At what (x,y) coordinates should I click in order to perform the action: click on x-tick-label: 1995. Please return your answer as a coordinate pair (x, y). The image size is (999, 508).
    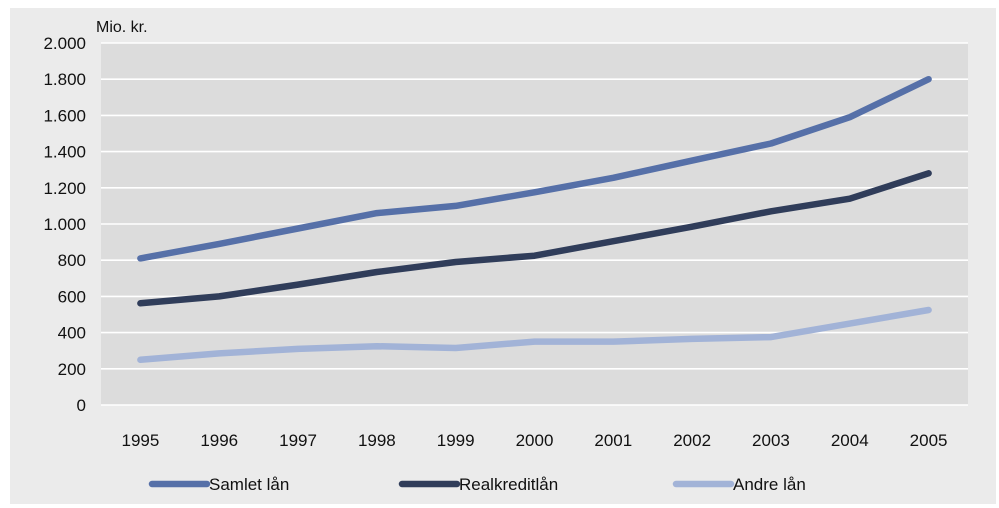
    Looking at the image, I should click on (140, 440).